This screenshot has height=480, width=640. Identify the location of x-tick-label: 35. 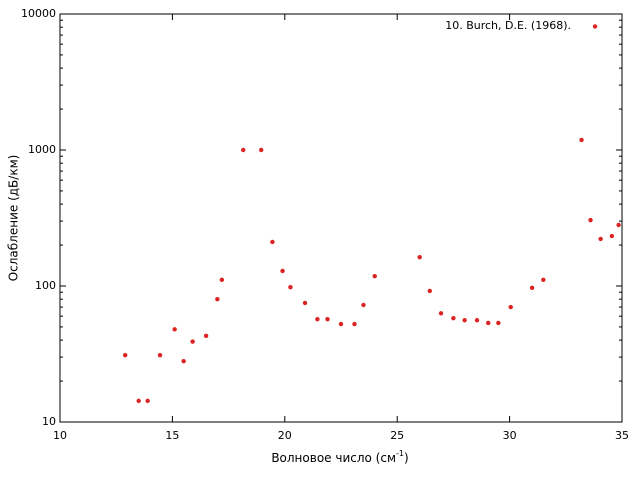
(622, 435).